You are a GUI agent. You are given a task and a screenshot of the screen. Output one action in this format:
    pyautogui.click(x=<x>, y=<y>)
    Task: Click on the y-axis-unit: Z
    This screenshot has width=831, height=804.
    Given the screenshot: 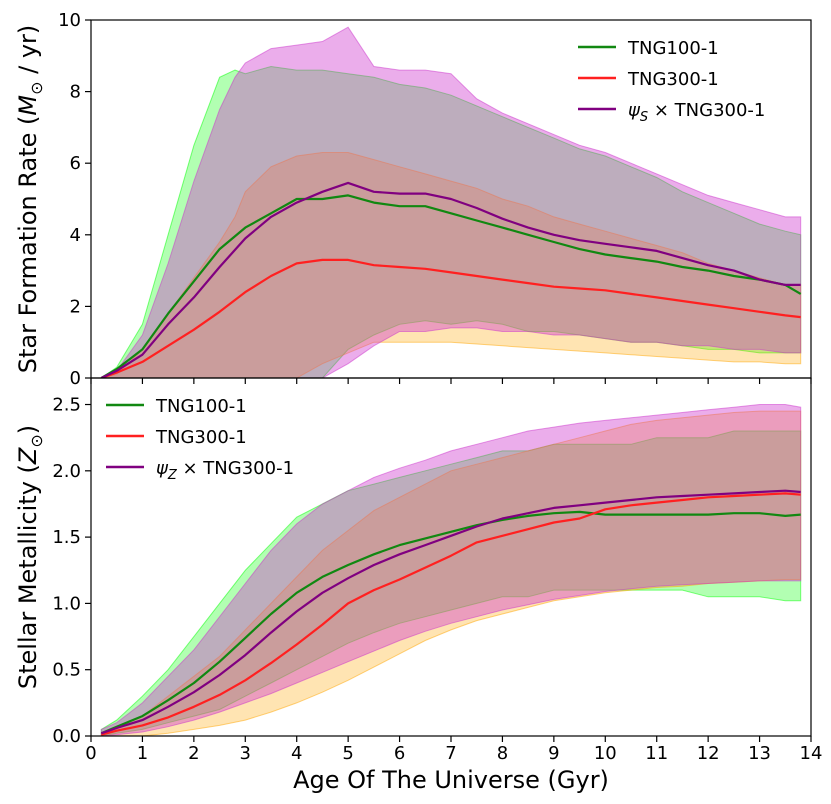 What is the action you would take?
    pyautogui.click(x=28, y=456)
    